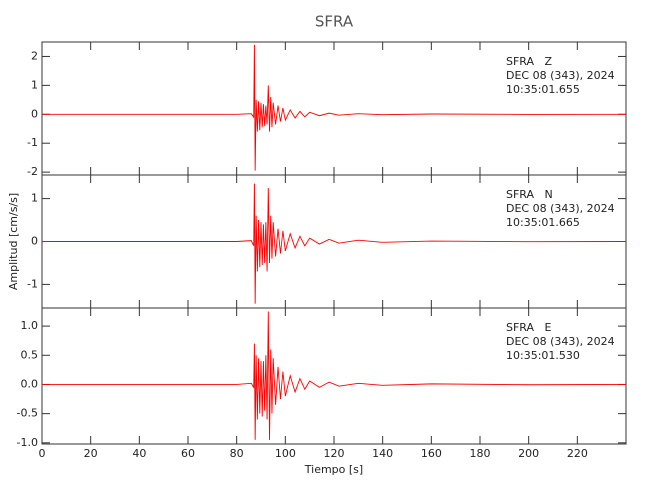  Describe the element at coordinates (543, 355) in the screenshot. I see `annotation: 10:35:01.530` at that location.